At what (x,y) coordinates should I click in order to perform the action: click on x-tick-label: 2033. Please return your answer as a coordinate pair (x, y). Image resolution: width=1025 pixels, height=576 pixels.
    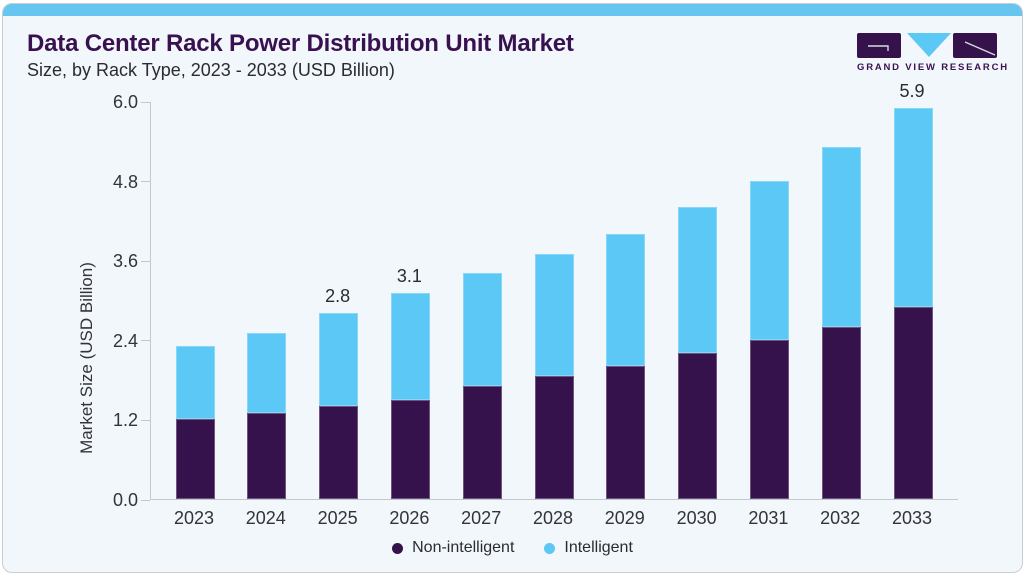
    Looking at the image, I should click on (912, 518).